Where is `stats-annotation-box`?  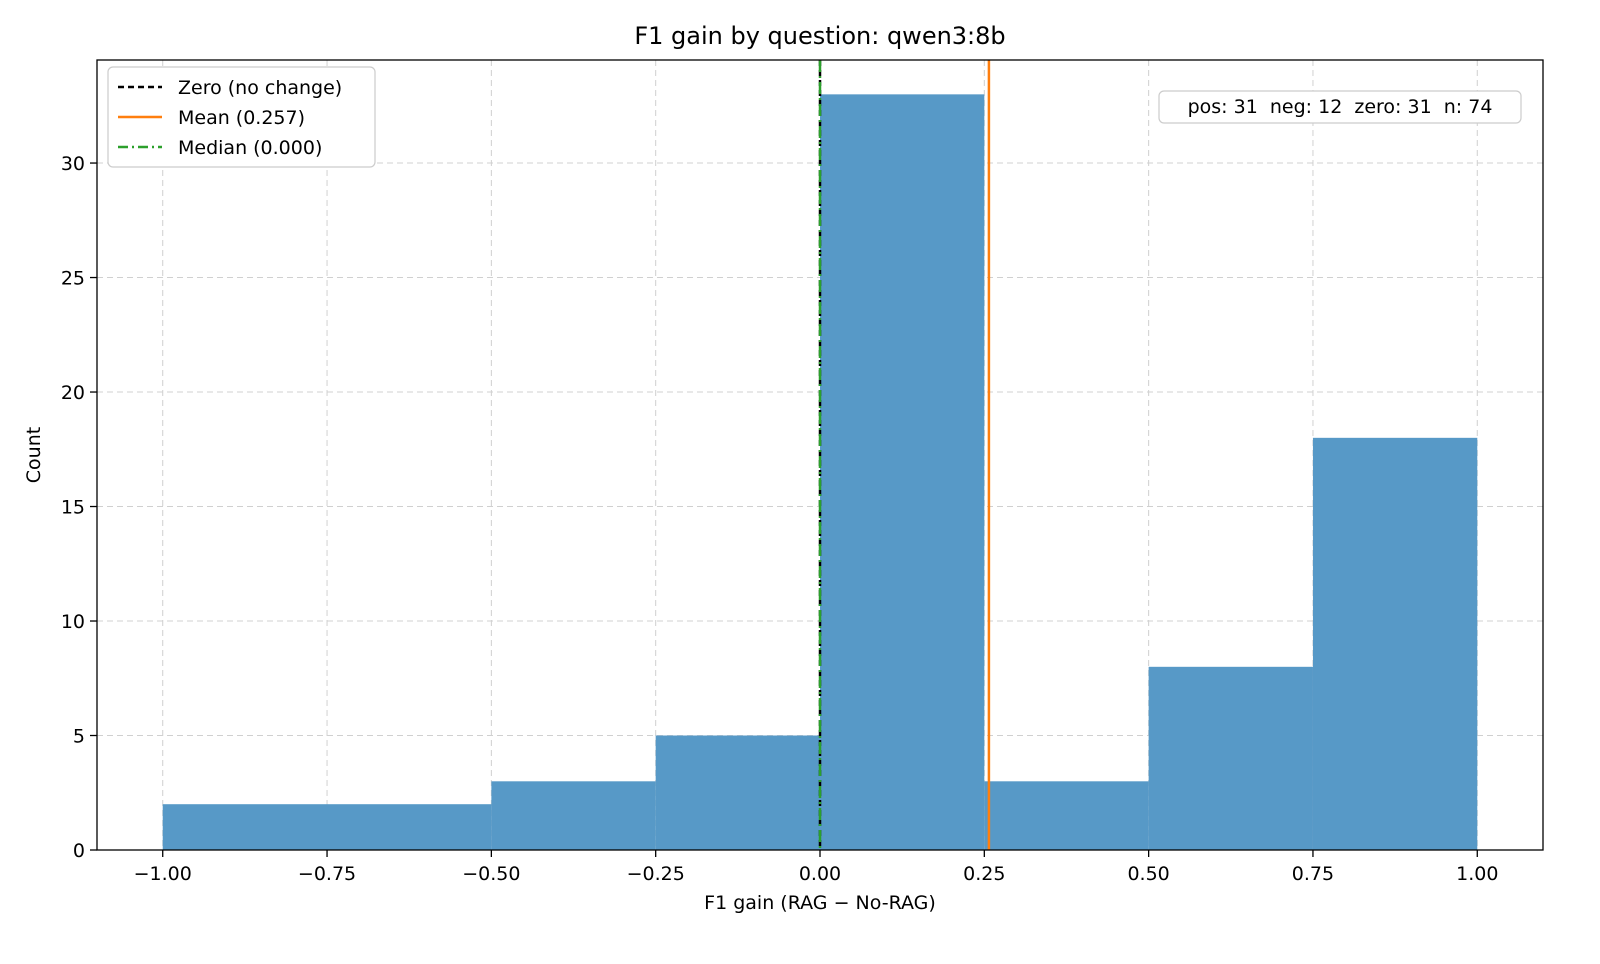
stats-annotation-box is located at coordinates (1340, 107).